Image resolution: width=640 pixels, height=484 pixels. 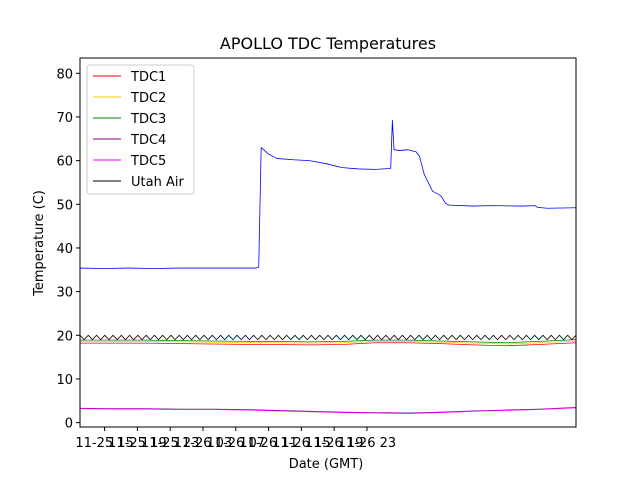 What do you see at coordinates (64, 162) in the screenshot?
I see `y-tick-label: 60` at bounding box center [64, 162].